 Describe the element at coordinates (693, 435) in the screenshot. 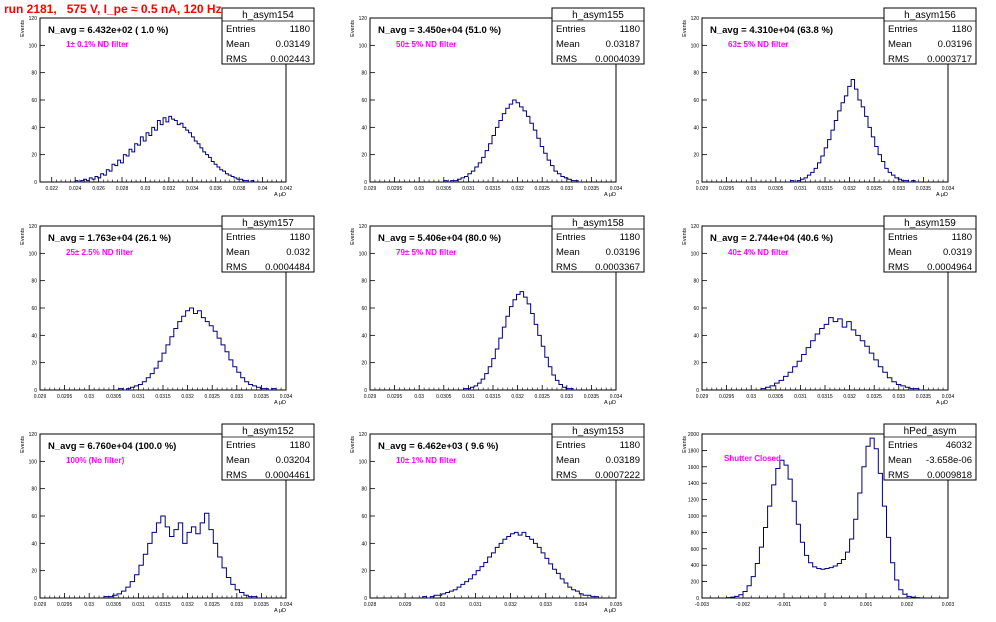

I see `y-tick-label: 2000` at that location.